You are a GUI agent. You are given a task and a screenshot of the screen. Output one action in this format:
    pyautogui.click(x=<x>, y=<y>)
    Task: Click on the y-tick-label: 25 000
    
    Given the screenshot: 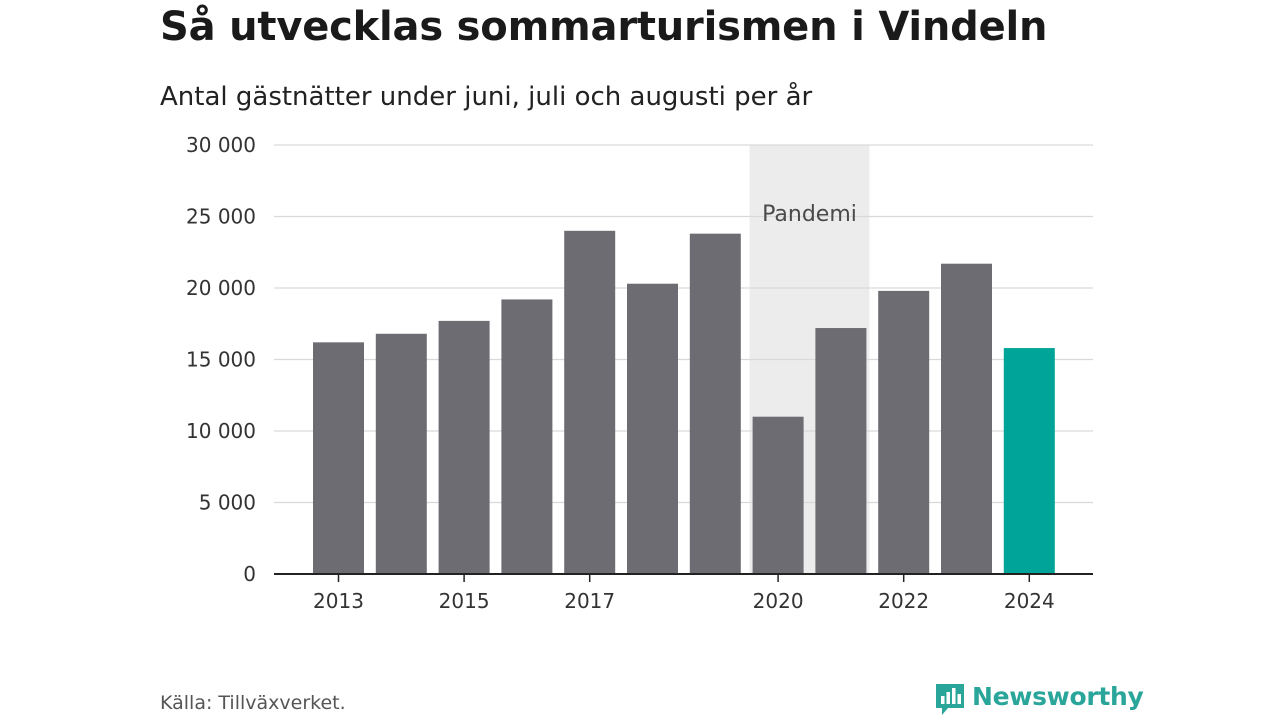 What is the action you would take?
    pyautogui.click(x=221, y=217)
    